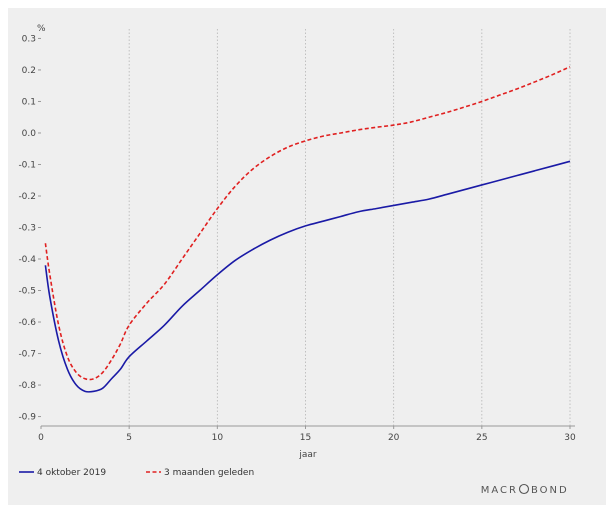 Image resolution: width=614 pixels, height=513 pixels. I want to click on y-tick-label: -0.3, so click(27, 229).